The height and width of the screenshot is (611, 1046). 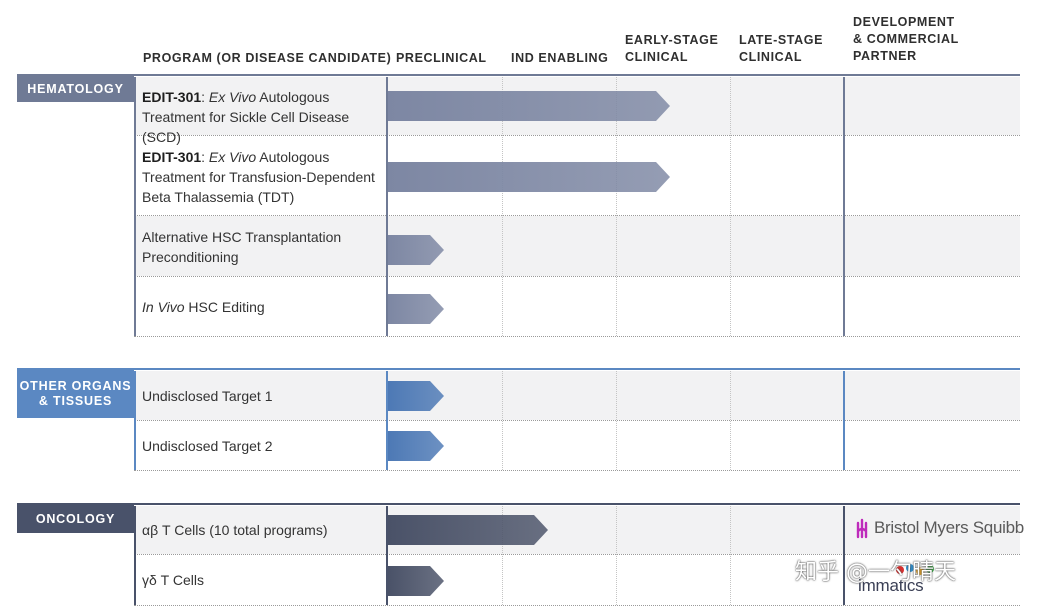 What do you see at coordinates (518, 369) in the screenshot?
I see `other-organs-top-rule` at bounding box center [518, 369].